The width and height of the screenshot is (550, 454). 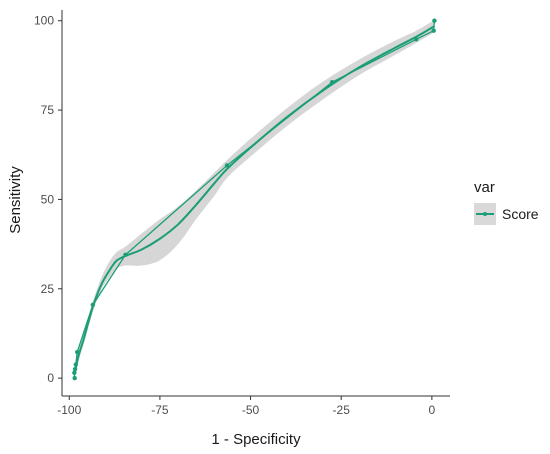 I want to click on x-tick-label: 0, so click(x=432, y=410).